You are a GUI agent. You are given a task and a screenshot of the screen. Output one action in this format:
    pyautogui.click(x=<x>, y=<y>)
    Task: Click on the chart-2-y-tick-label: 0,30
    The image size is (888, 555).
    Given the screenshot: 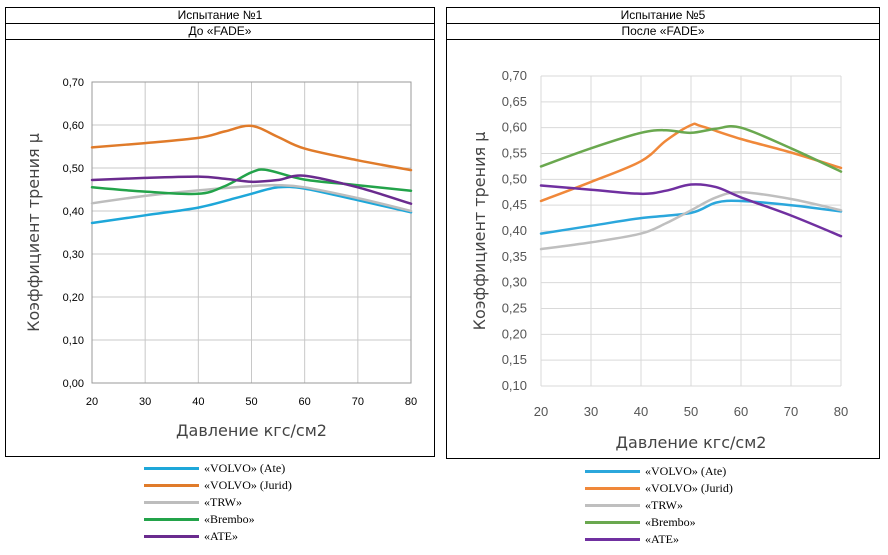 What is the action you would take?
    pyautogui.click(x=514, y=282)
    